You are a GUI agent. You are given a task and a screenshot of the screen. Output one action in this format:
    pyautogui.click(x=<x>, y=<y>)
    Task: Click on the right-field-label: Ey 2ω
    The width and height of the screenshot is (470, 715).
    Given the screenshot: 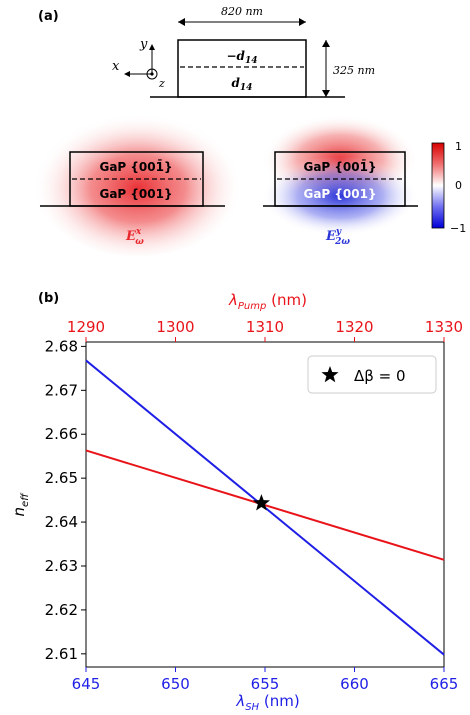 What is the action you would take?
    pyautogui.click(x=337, y=237)
    